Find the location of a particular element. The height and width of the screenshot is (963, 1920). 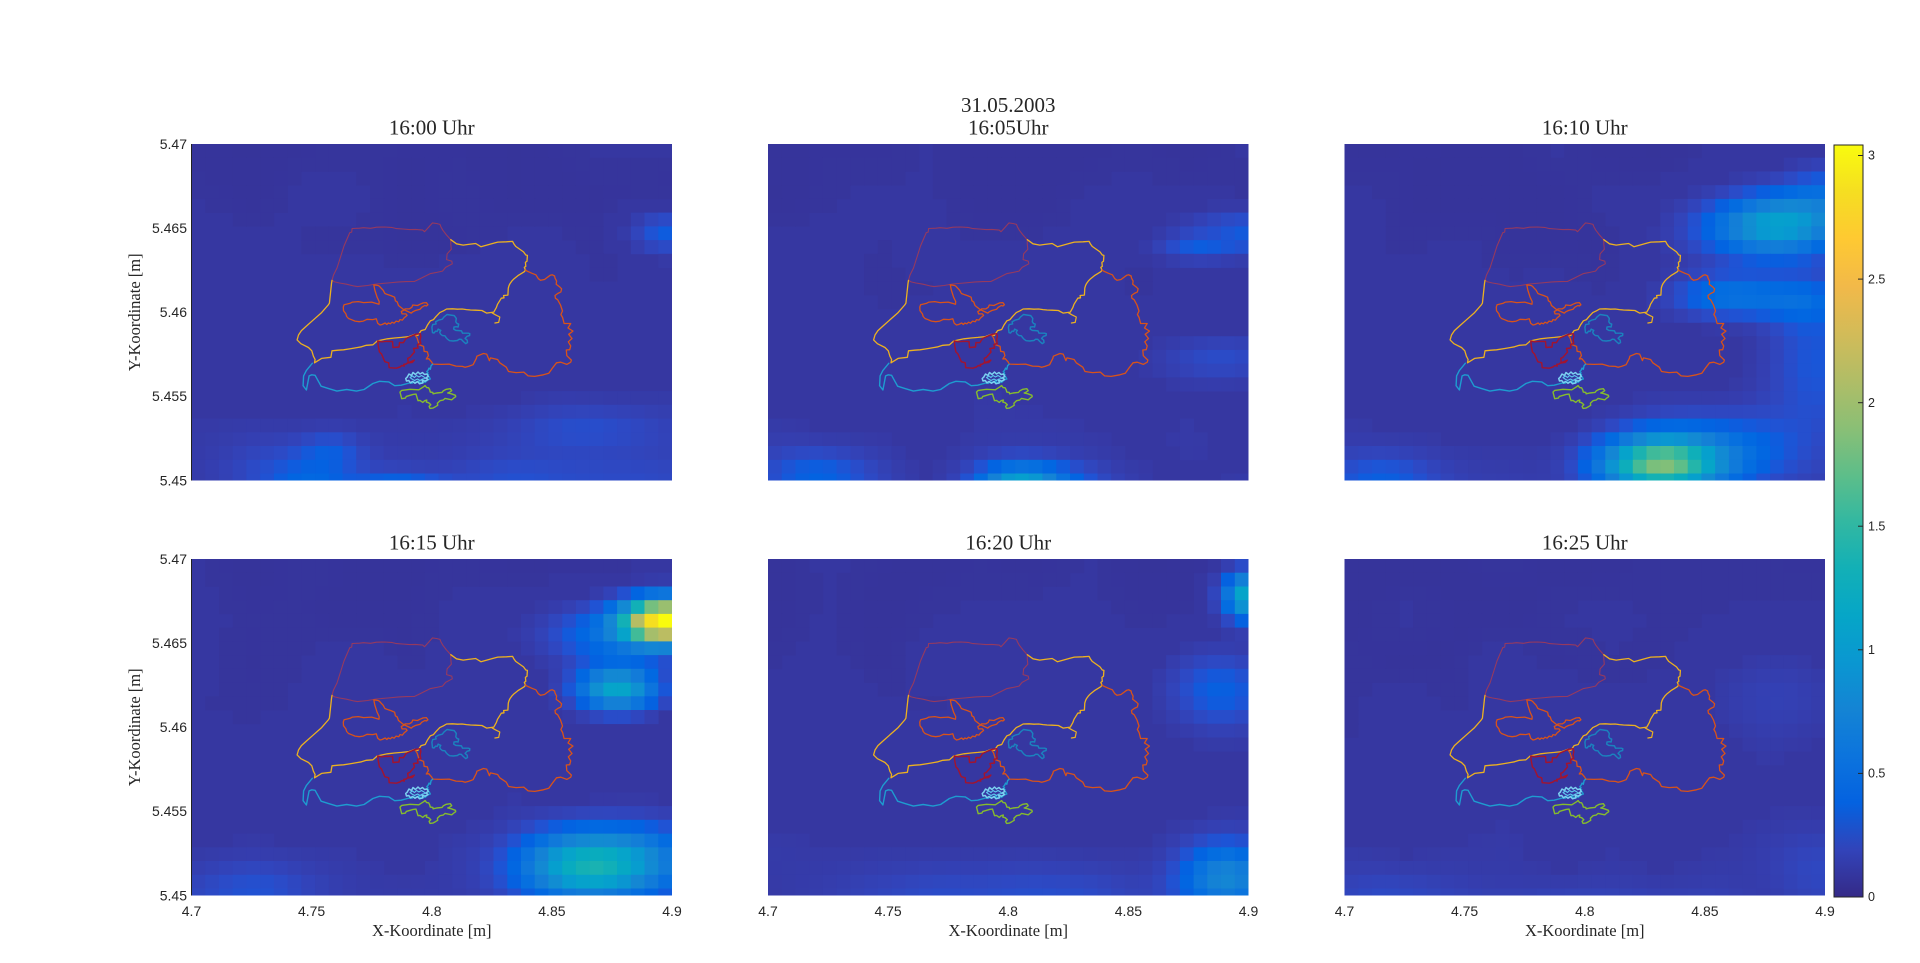

svg-text: 16:20 Uhr is located at coordinates (1008, 543).